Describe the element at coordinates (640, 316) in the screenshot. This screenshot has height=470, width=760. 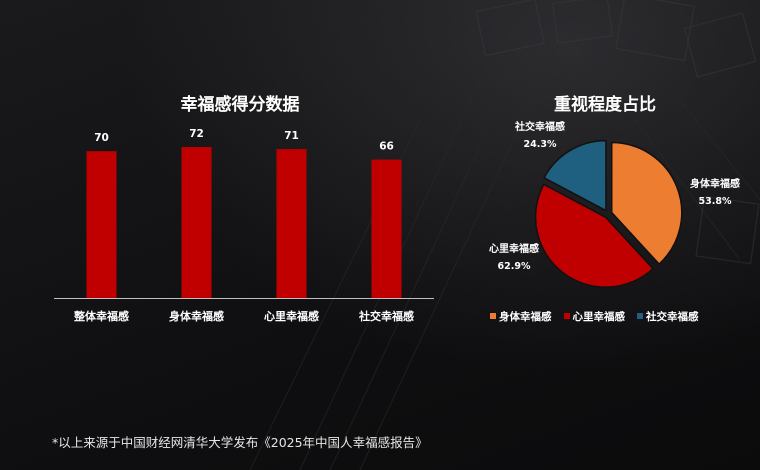
I see `legend-swatch-social` at that location.